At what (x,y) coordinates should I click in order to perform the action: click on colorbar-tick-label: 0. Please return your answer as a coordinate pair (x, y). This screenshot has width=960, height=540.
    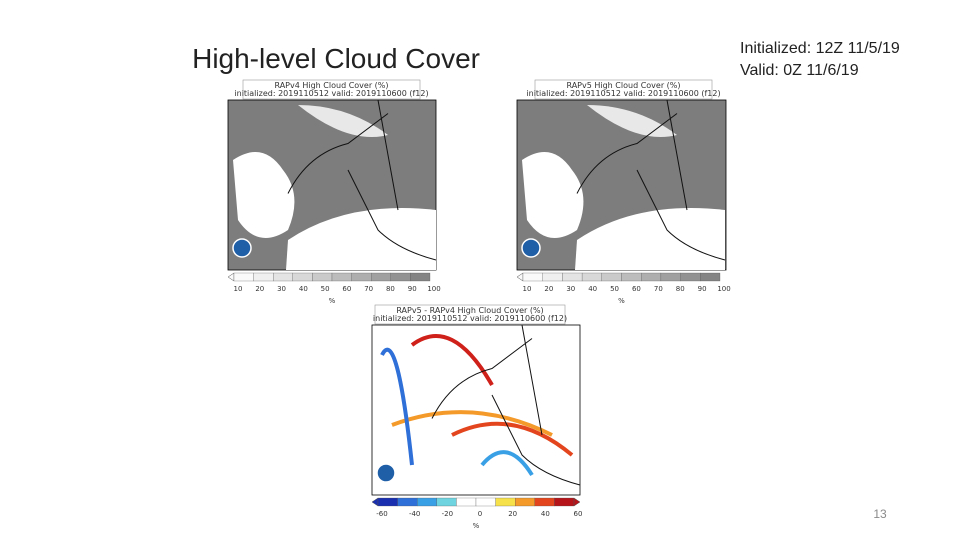
    Looking at the image, I should click on (480, 514).